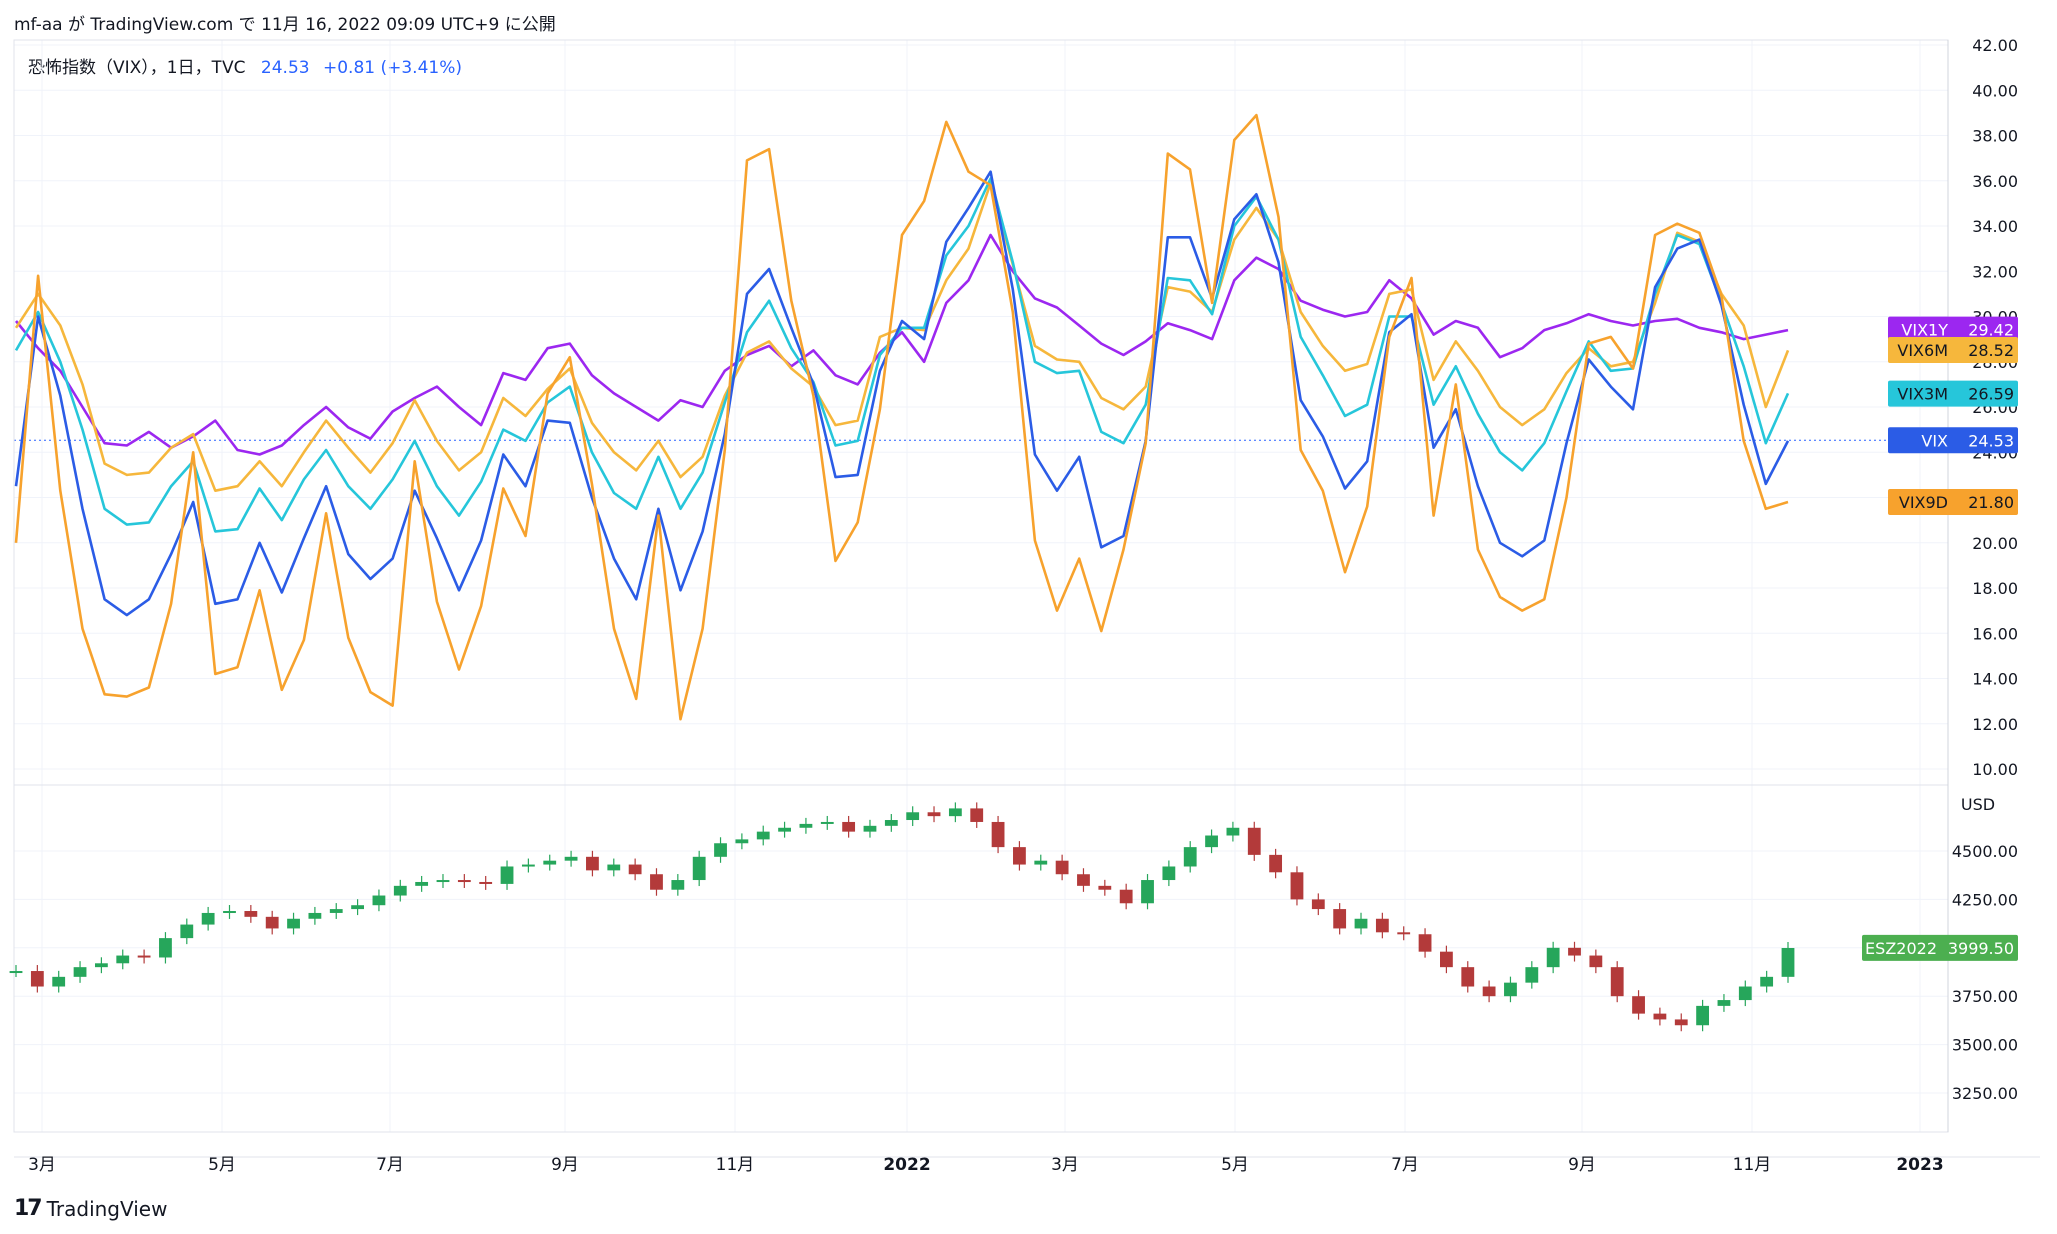  I want to click on value-tag-name: VIX1Y, so click(1924, 330).